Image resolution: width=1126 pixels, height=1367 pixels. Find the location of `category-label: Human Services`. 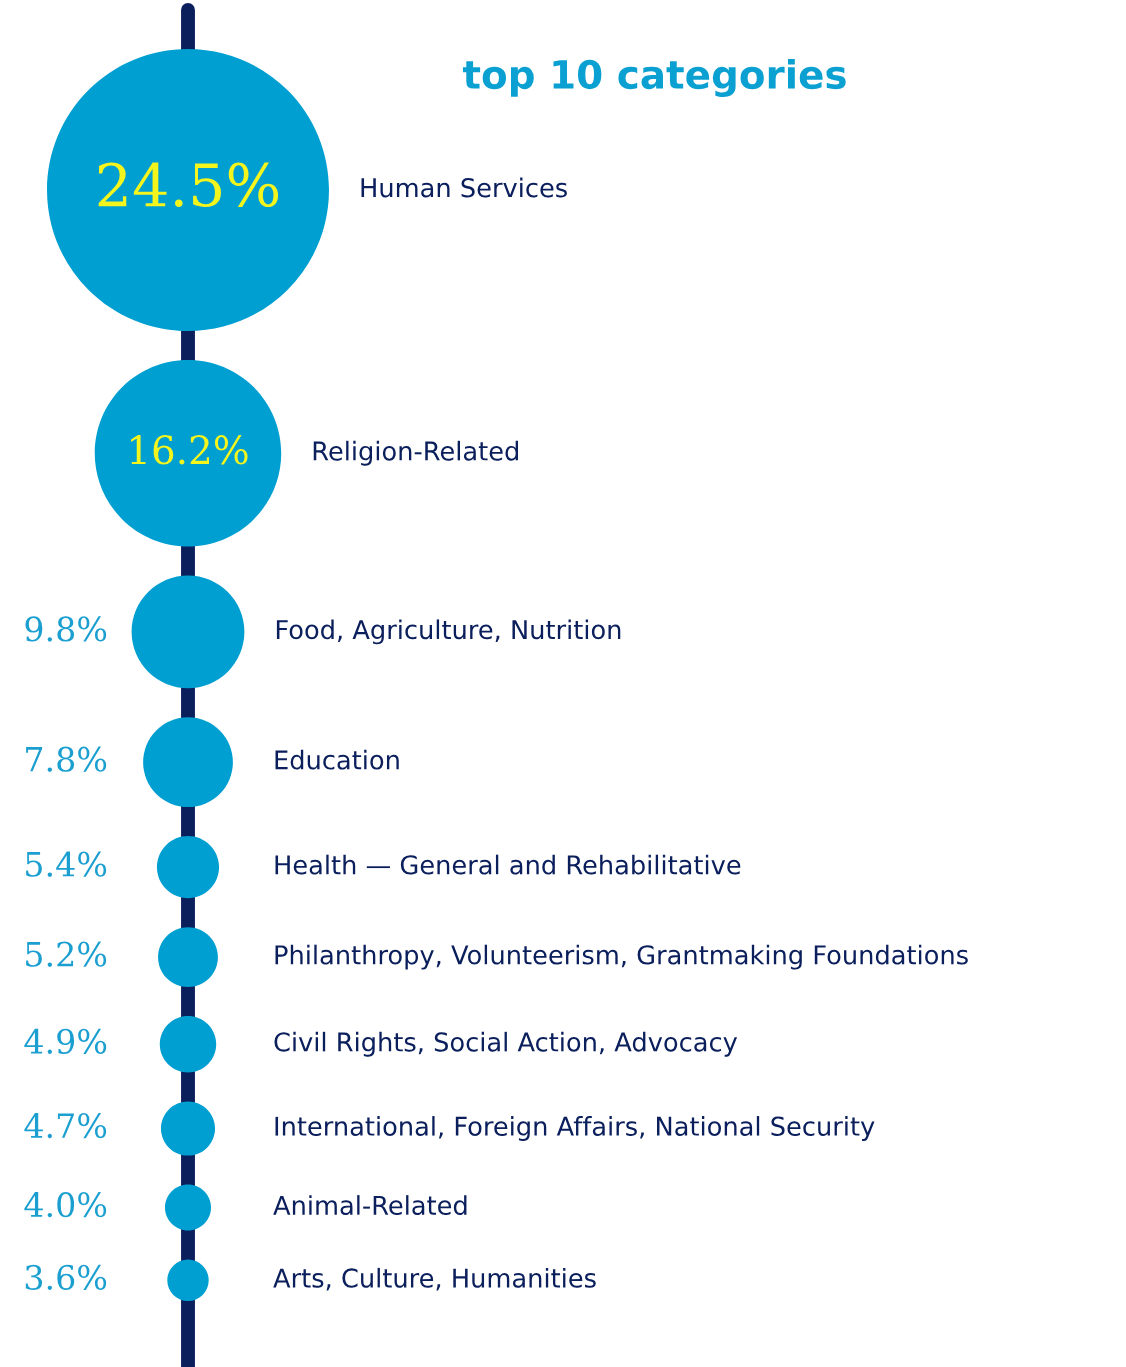

category-label: Human Services is located at coordinates (464, 187).